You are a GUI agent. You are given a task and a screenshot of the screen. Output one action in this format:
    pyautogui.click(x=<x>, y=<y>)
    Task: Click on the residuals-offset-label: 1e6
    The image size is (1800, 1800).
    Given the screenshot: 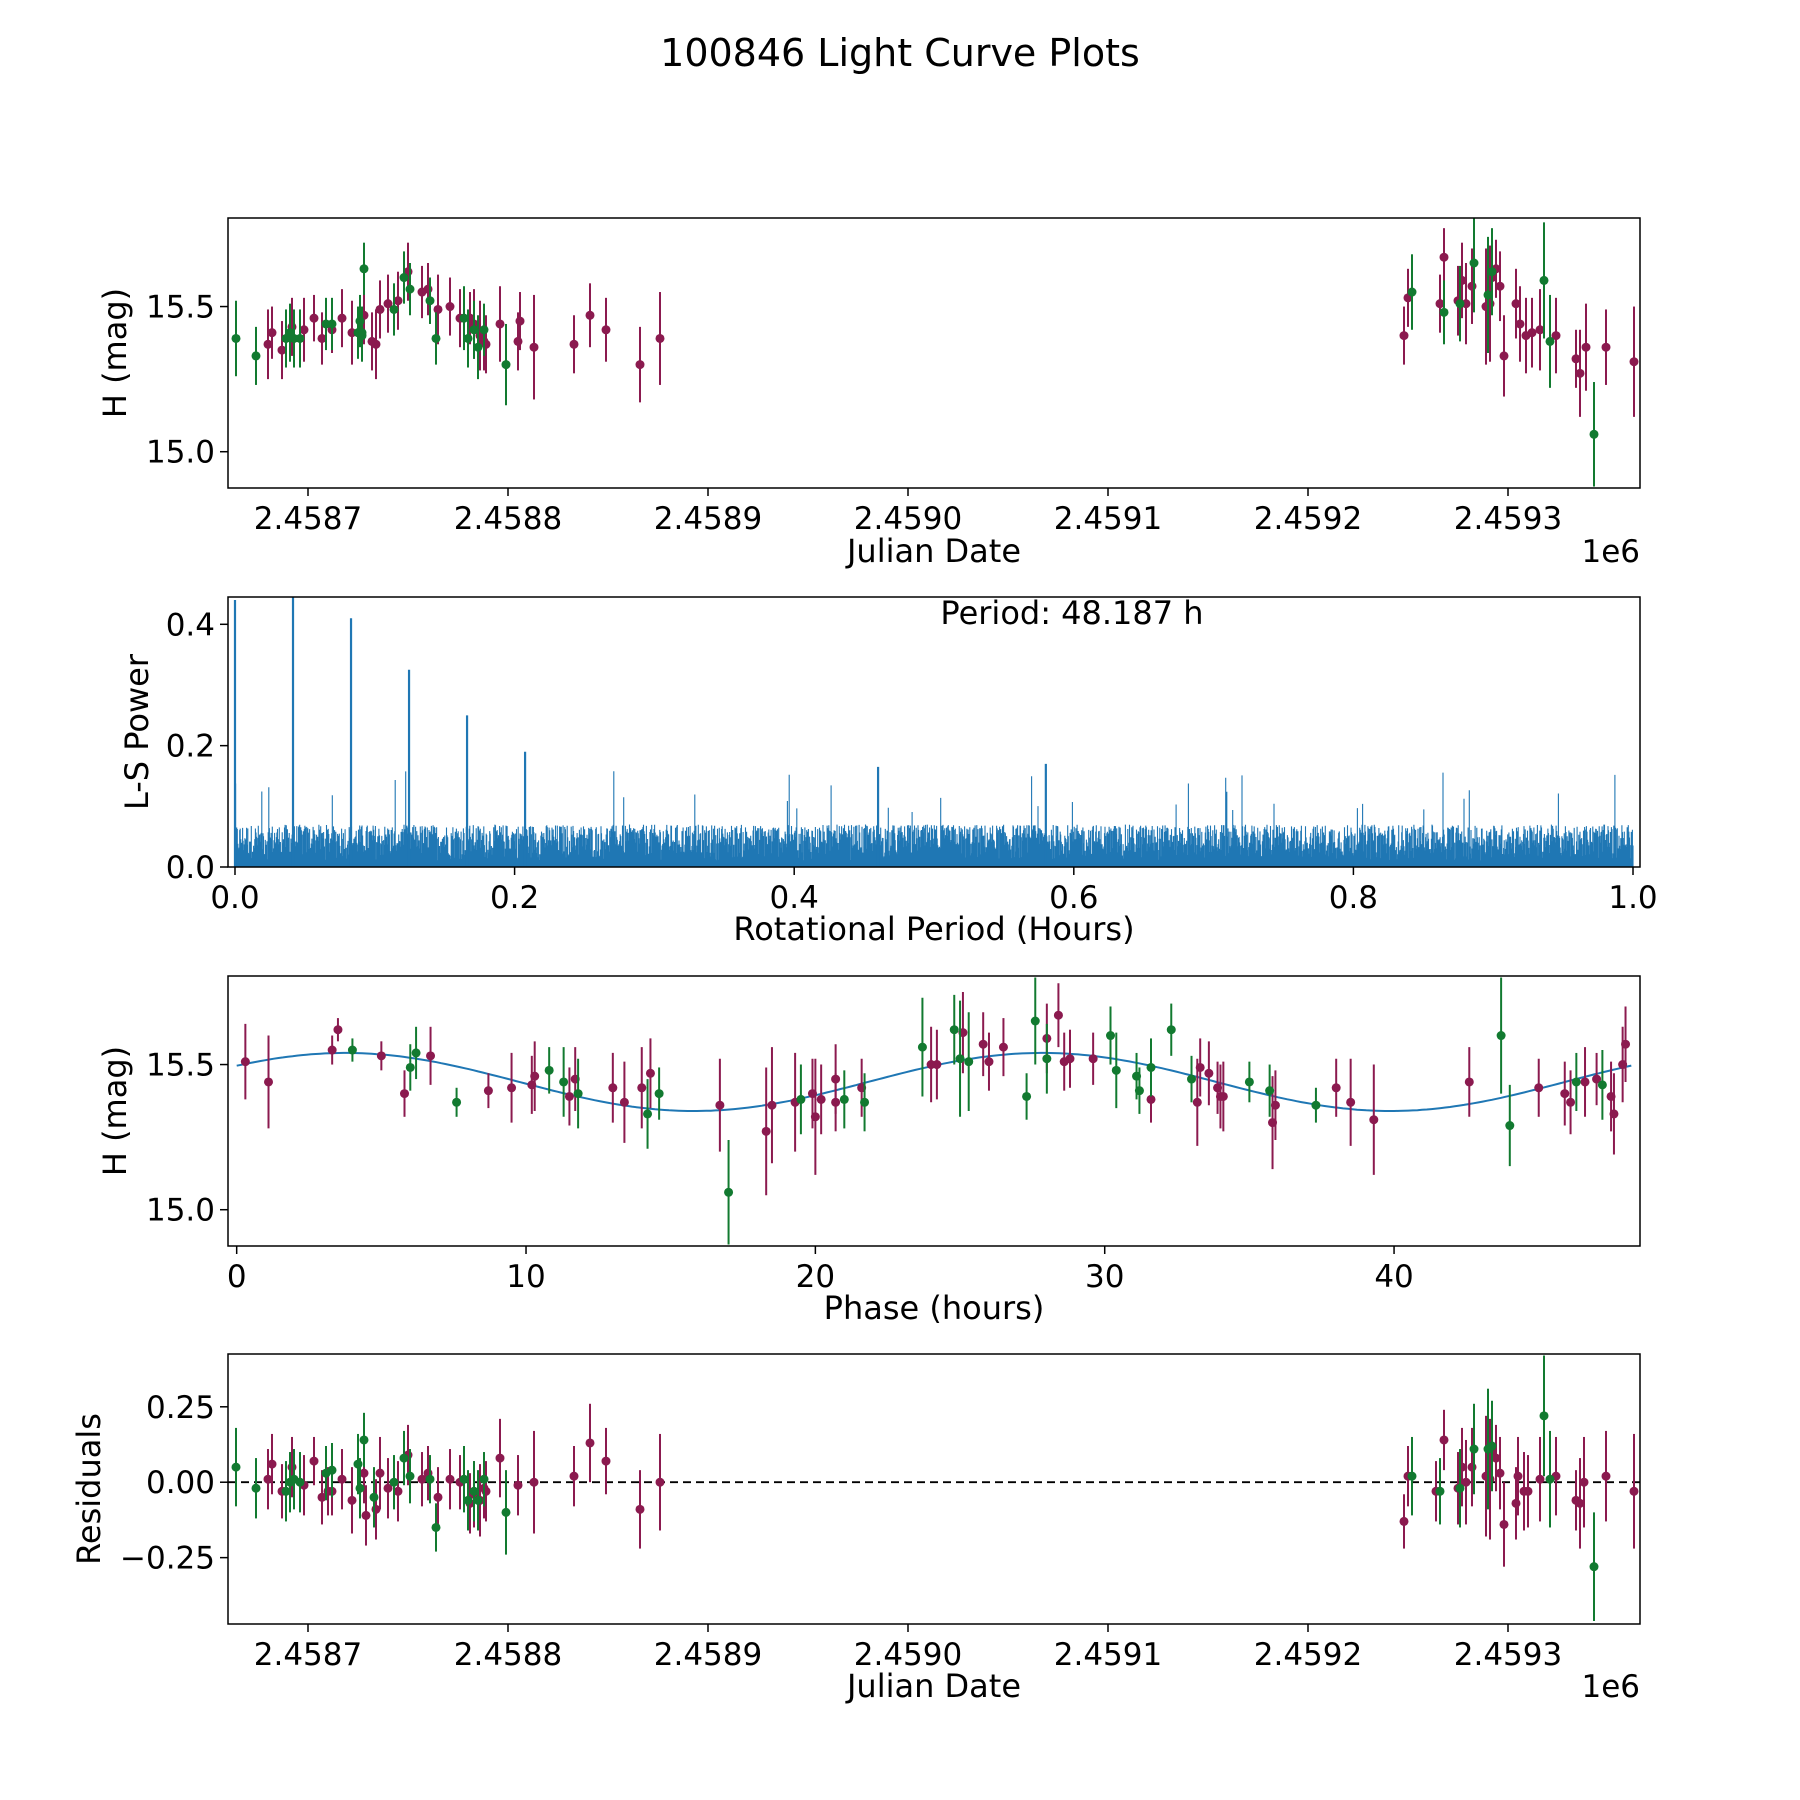 What is the action you would take?
    pyautogui.click(x=1610, y=1687)
    